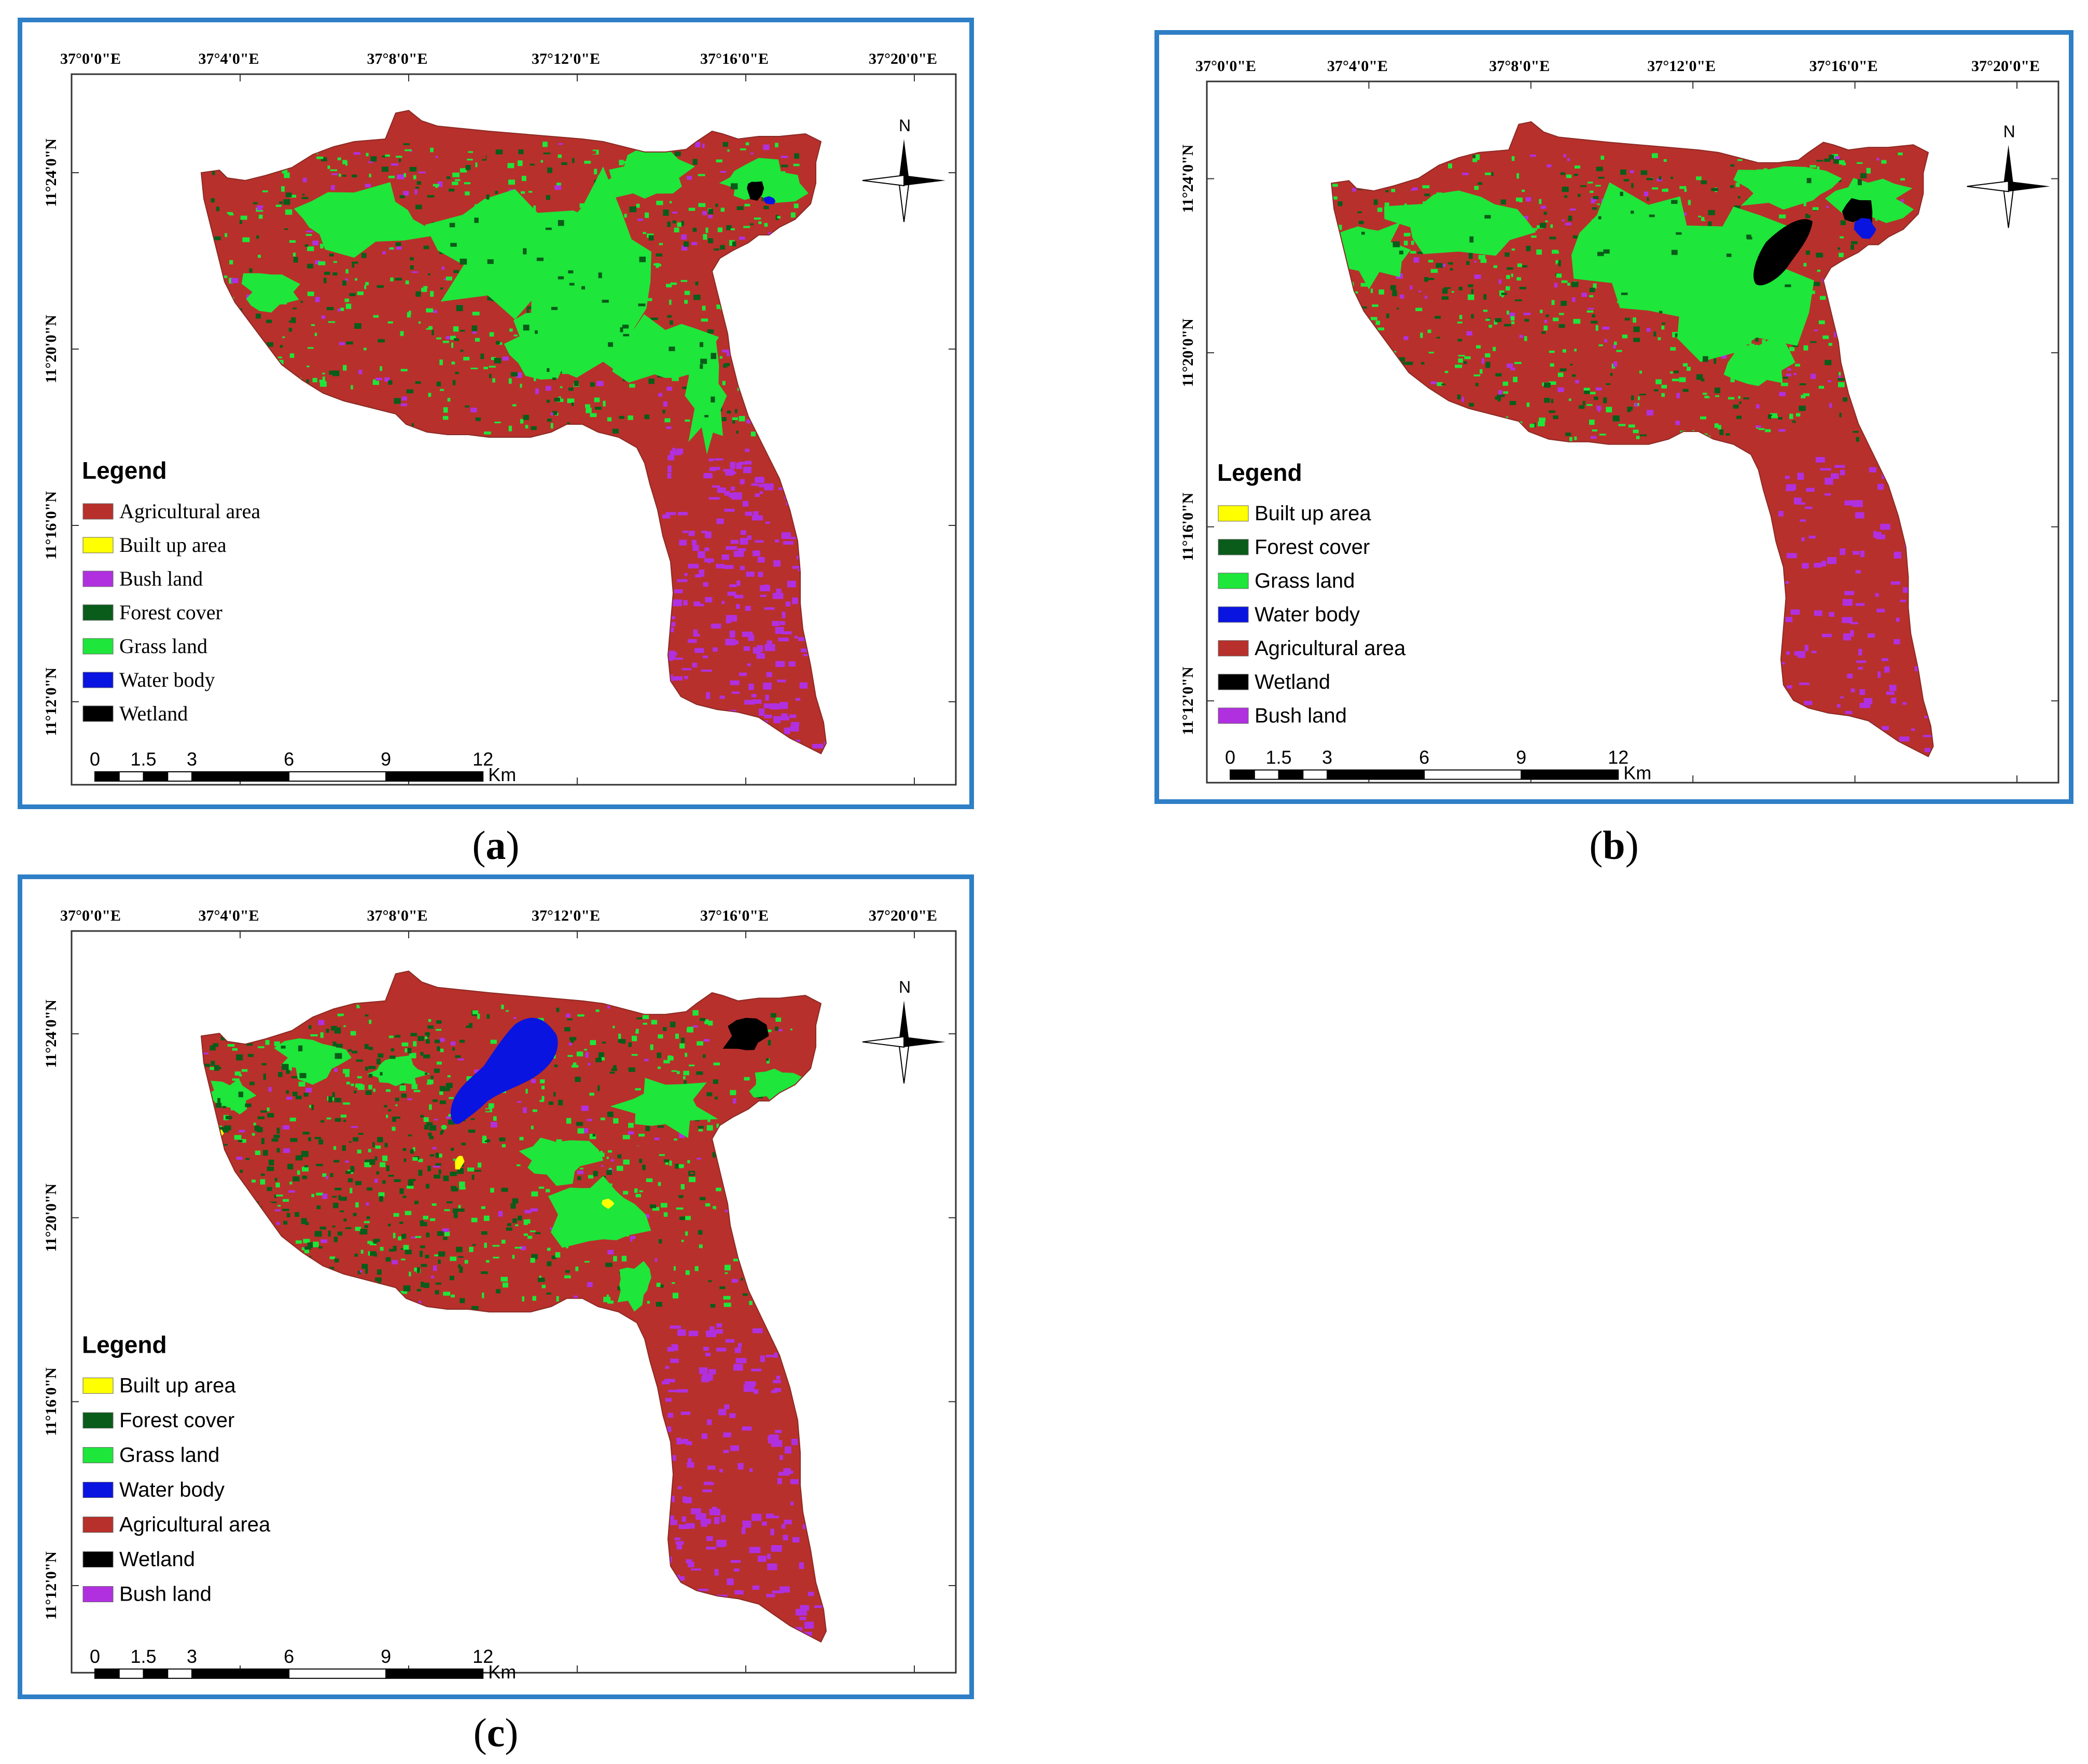  I want to click on legend-label: Wetland, so click(153, 713).